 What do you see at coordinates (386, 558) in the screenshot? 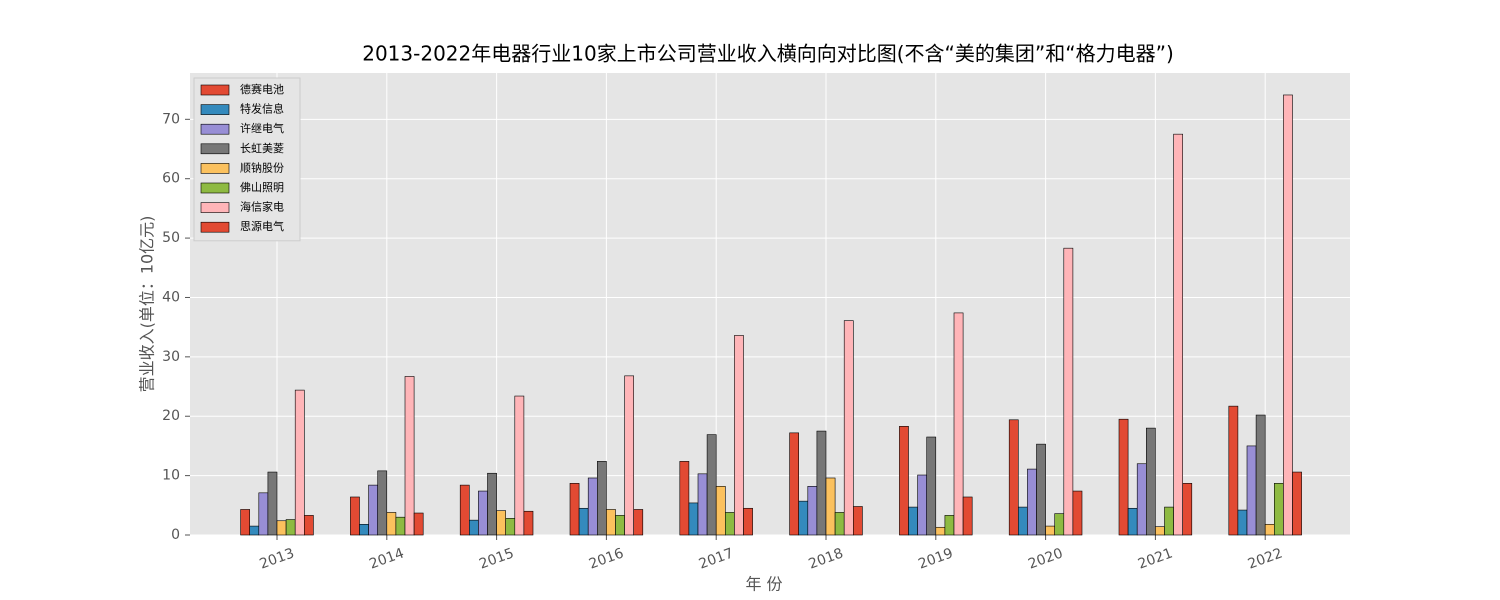
I see `x-tick-label: 2014` at bounding box center [386, 558].